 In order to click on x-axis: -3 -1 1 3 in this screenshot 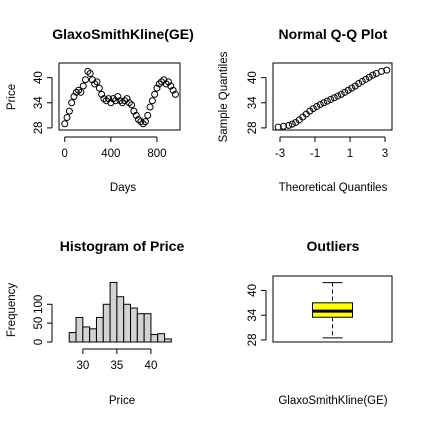, I will do `click(331, 148)`.